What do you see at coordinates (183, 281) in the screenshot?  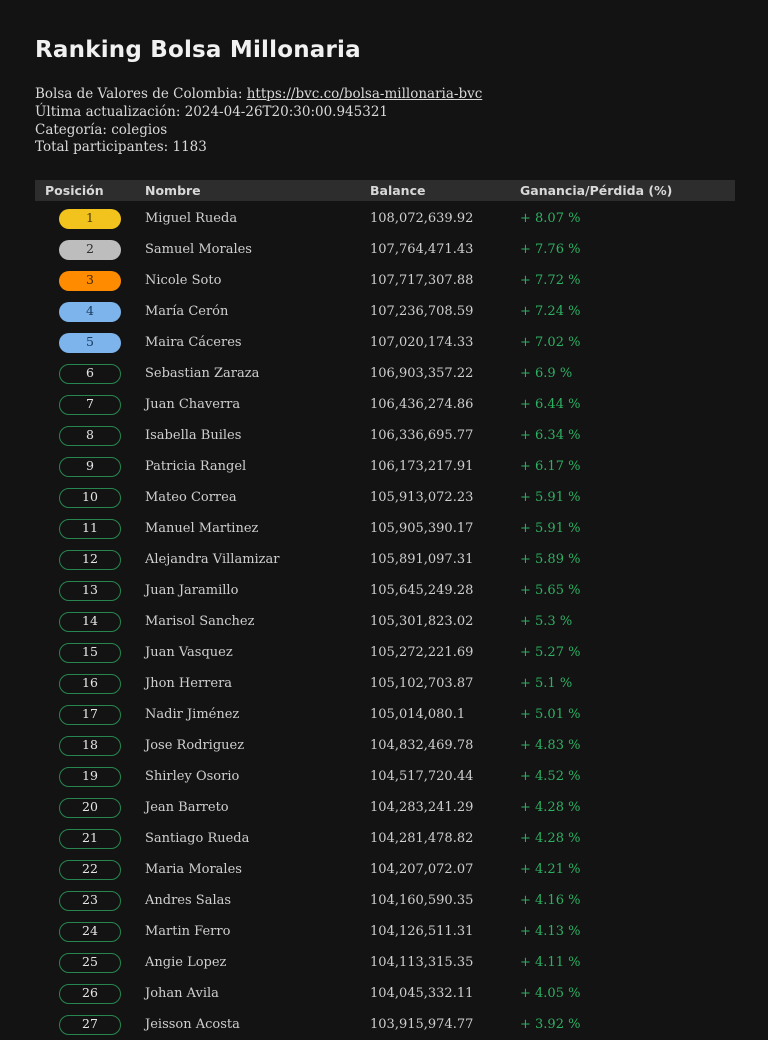 I see `name-cell: Nicole Soto` at bounding box center [183, 281].